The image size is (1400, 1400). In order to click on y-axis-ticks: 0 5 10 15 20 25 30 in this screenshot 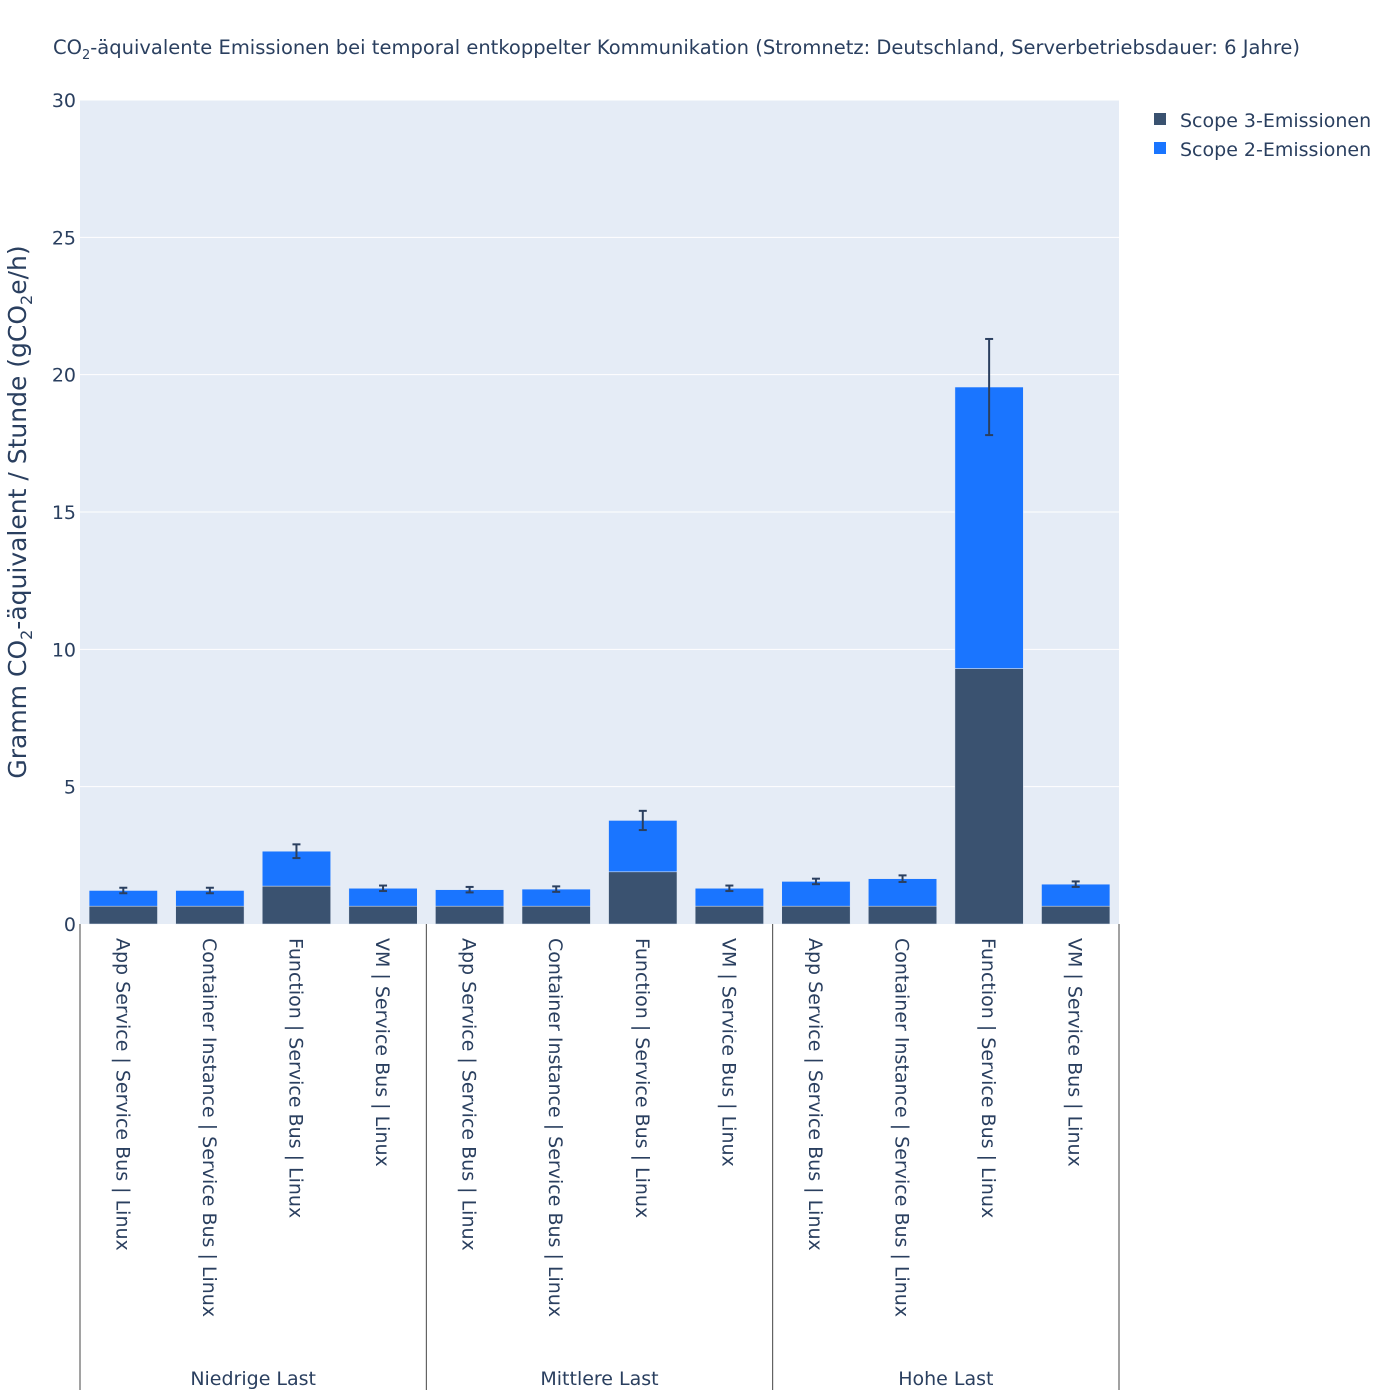, I will do `click(64, 513)`.